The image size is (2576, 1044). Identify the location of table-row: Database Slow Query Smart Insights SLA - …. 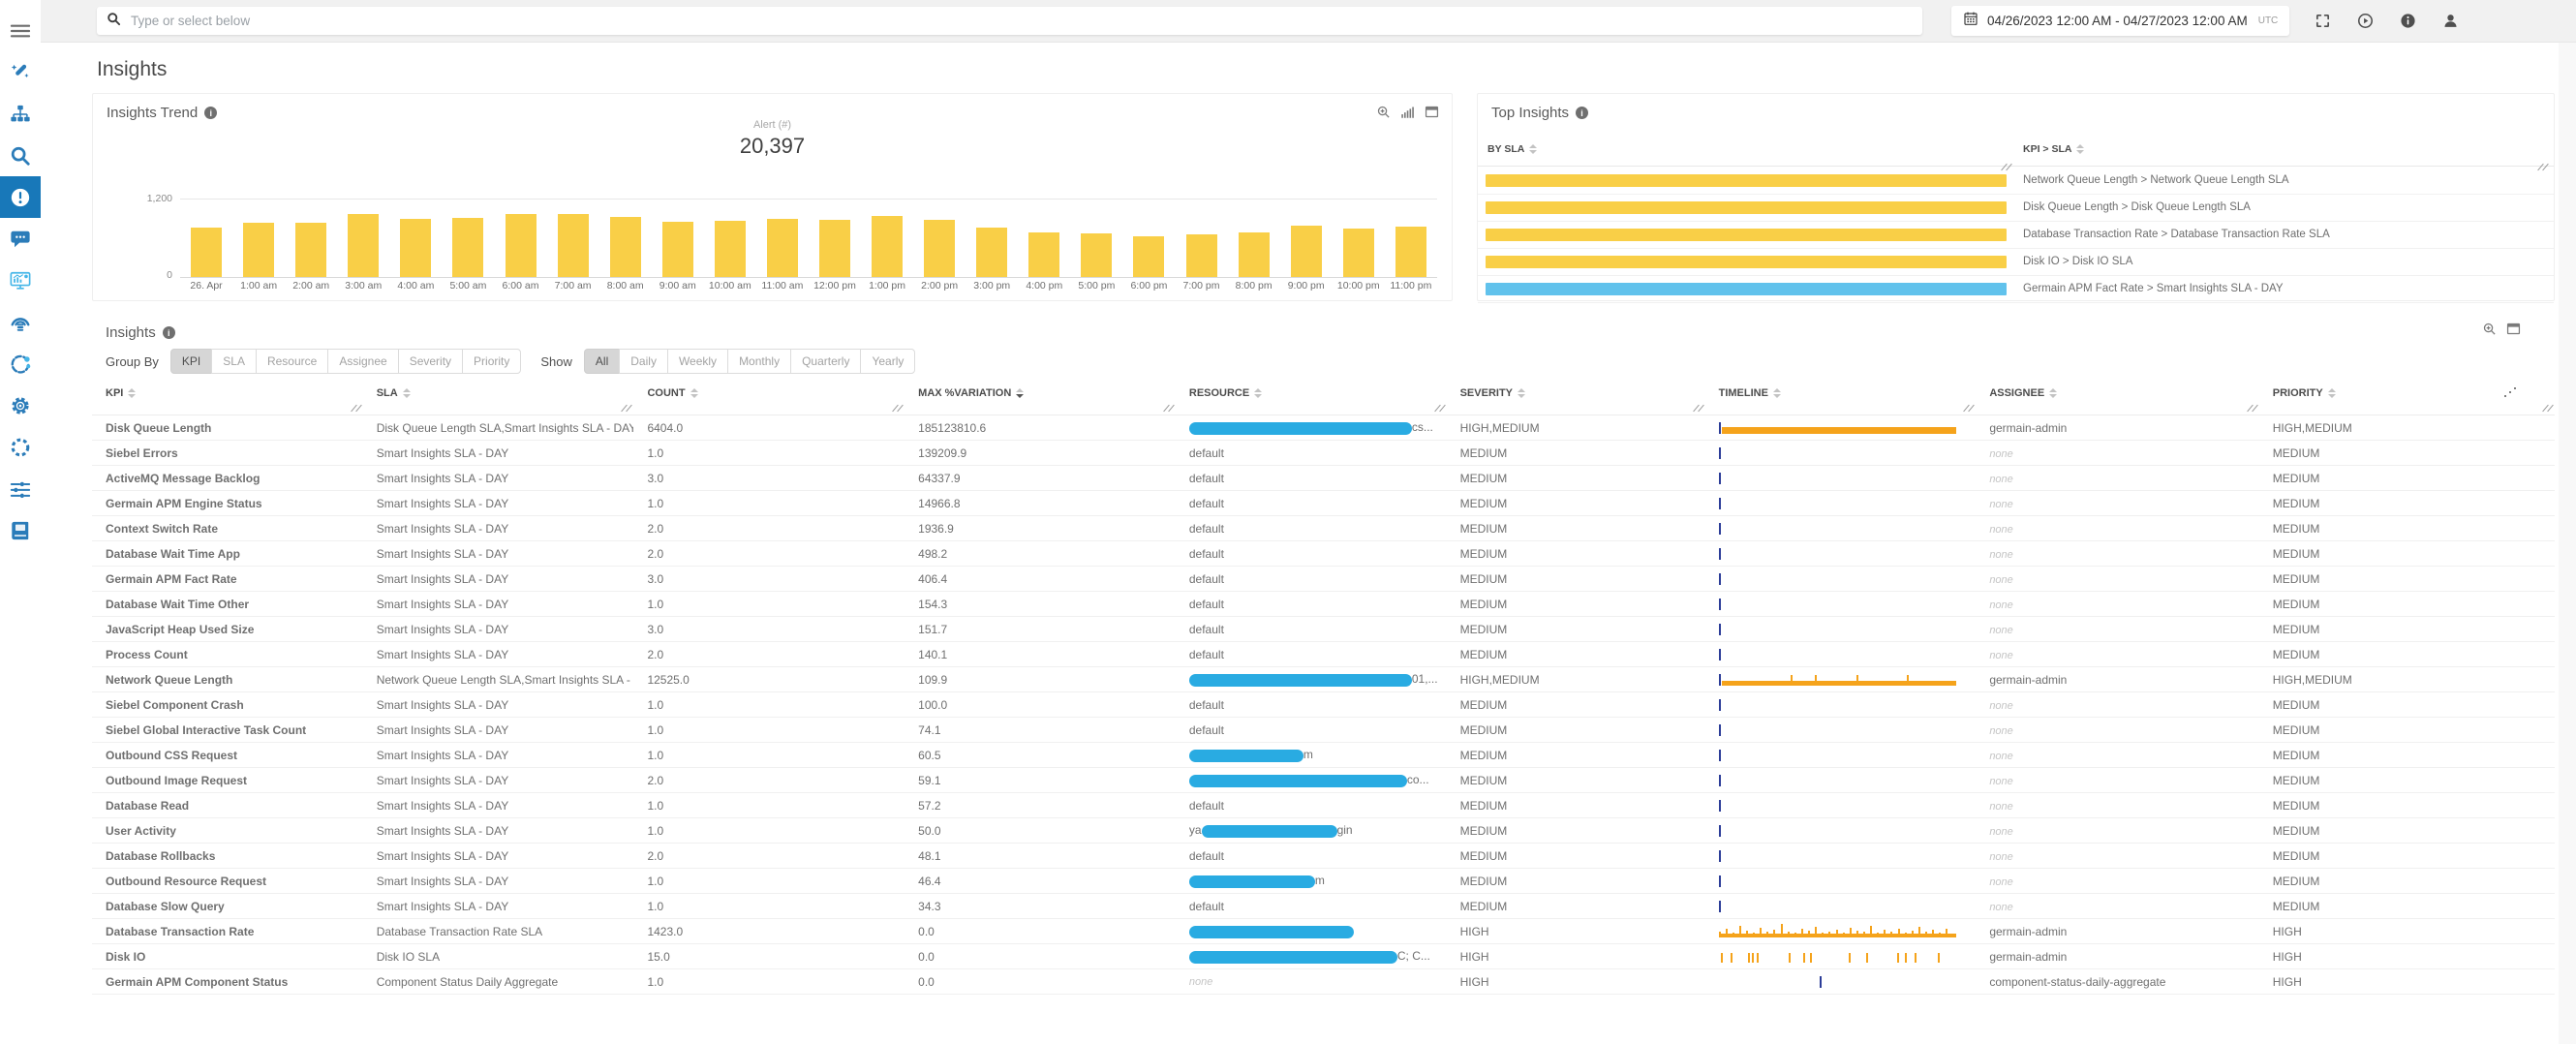
(1323, 906).